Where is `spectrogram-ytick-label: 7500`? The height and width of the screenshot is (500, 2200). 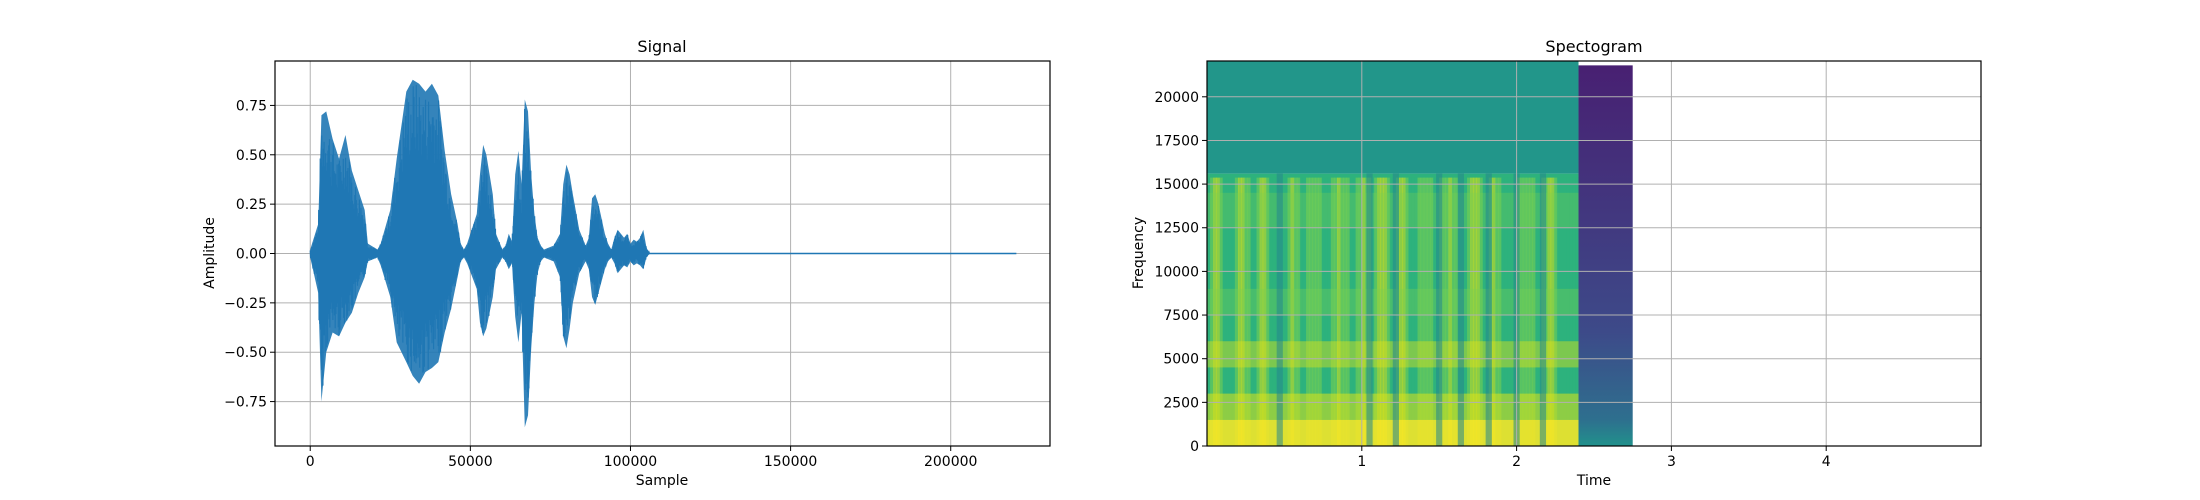 spectrogram-ytick-label: 7500 is located at coordinates (1181, 316).